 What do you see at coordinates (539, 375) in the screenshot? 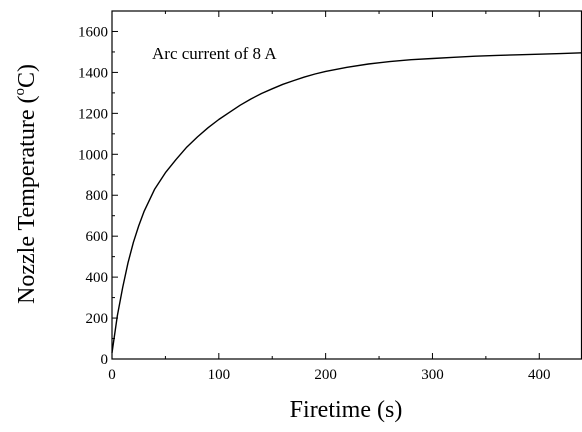
I see `x-tick-label: 400` at bounding box center [539, 375].